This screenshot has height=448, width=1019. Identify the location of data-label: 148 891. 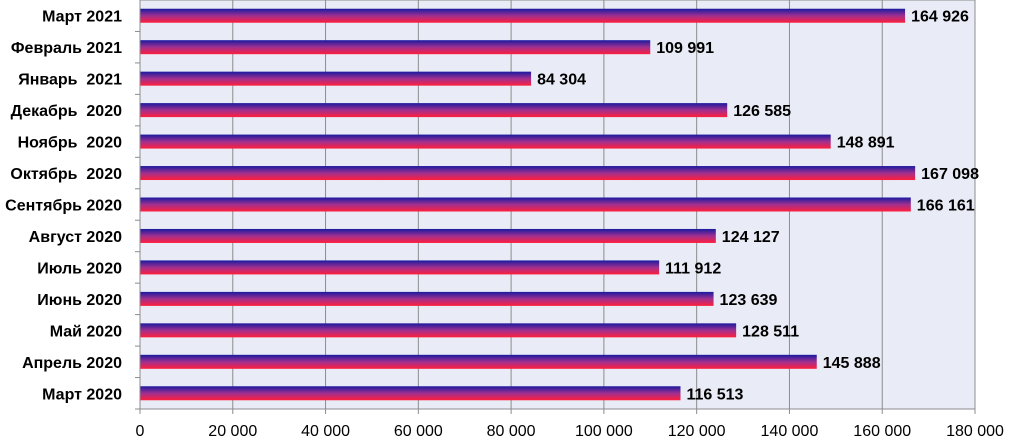
(866, 143).